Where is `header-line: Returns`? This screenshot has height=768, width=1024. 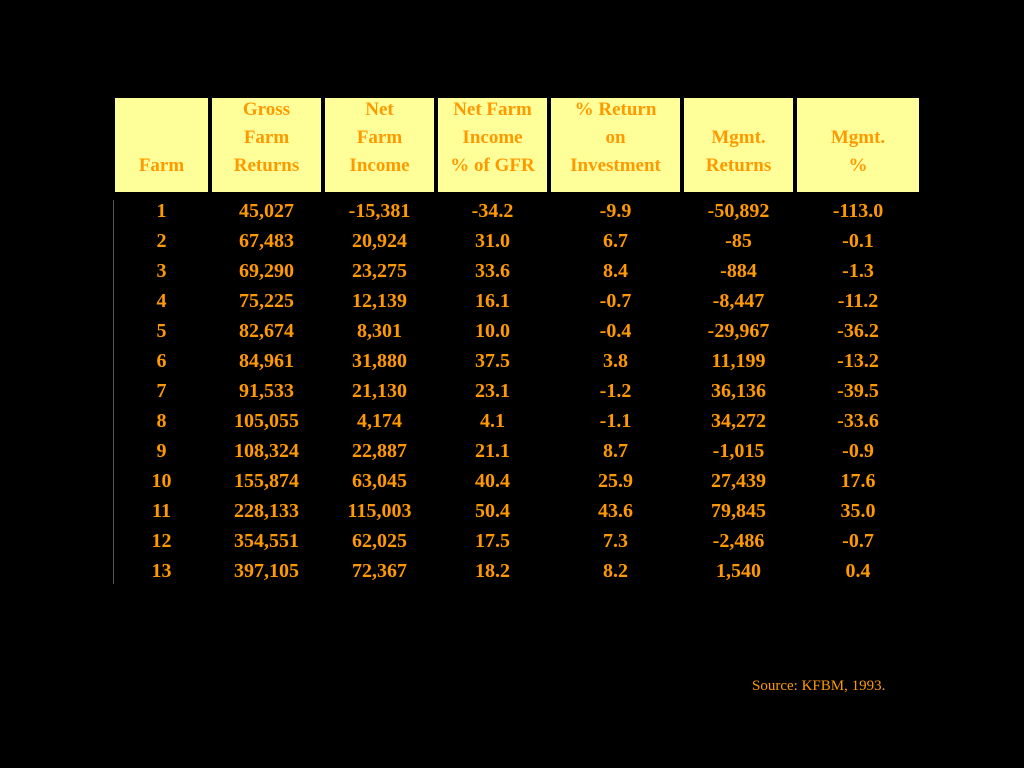
header-line: Returns is located at coordinates (266, 165).